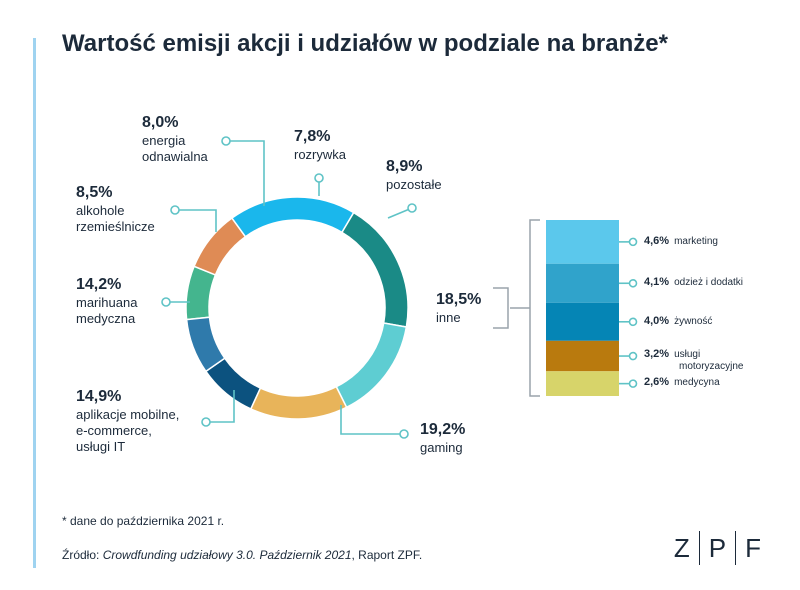 This screenshot has height=590, width=800. What do you see at coordinates (196, 220) in the screenshot?
I see `connector-line-alkohole` at bounding box center [196, 220].